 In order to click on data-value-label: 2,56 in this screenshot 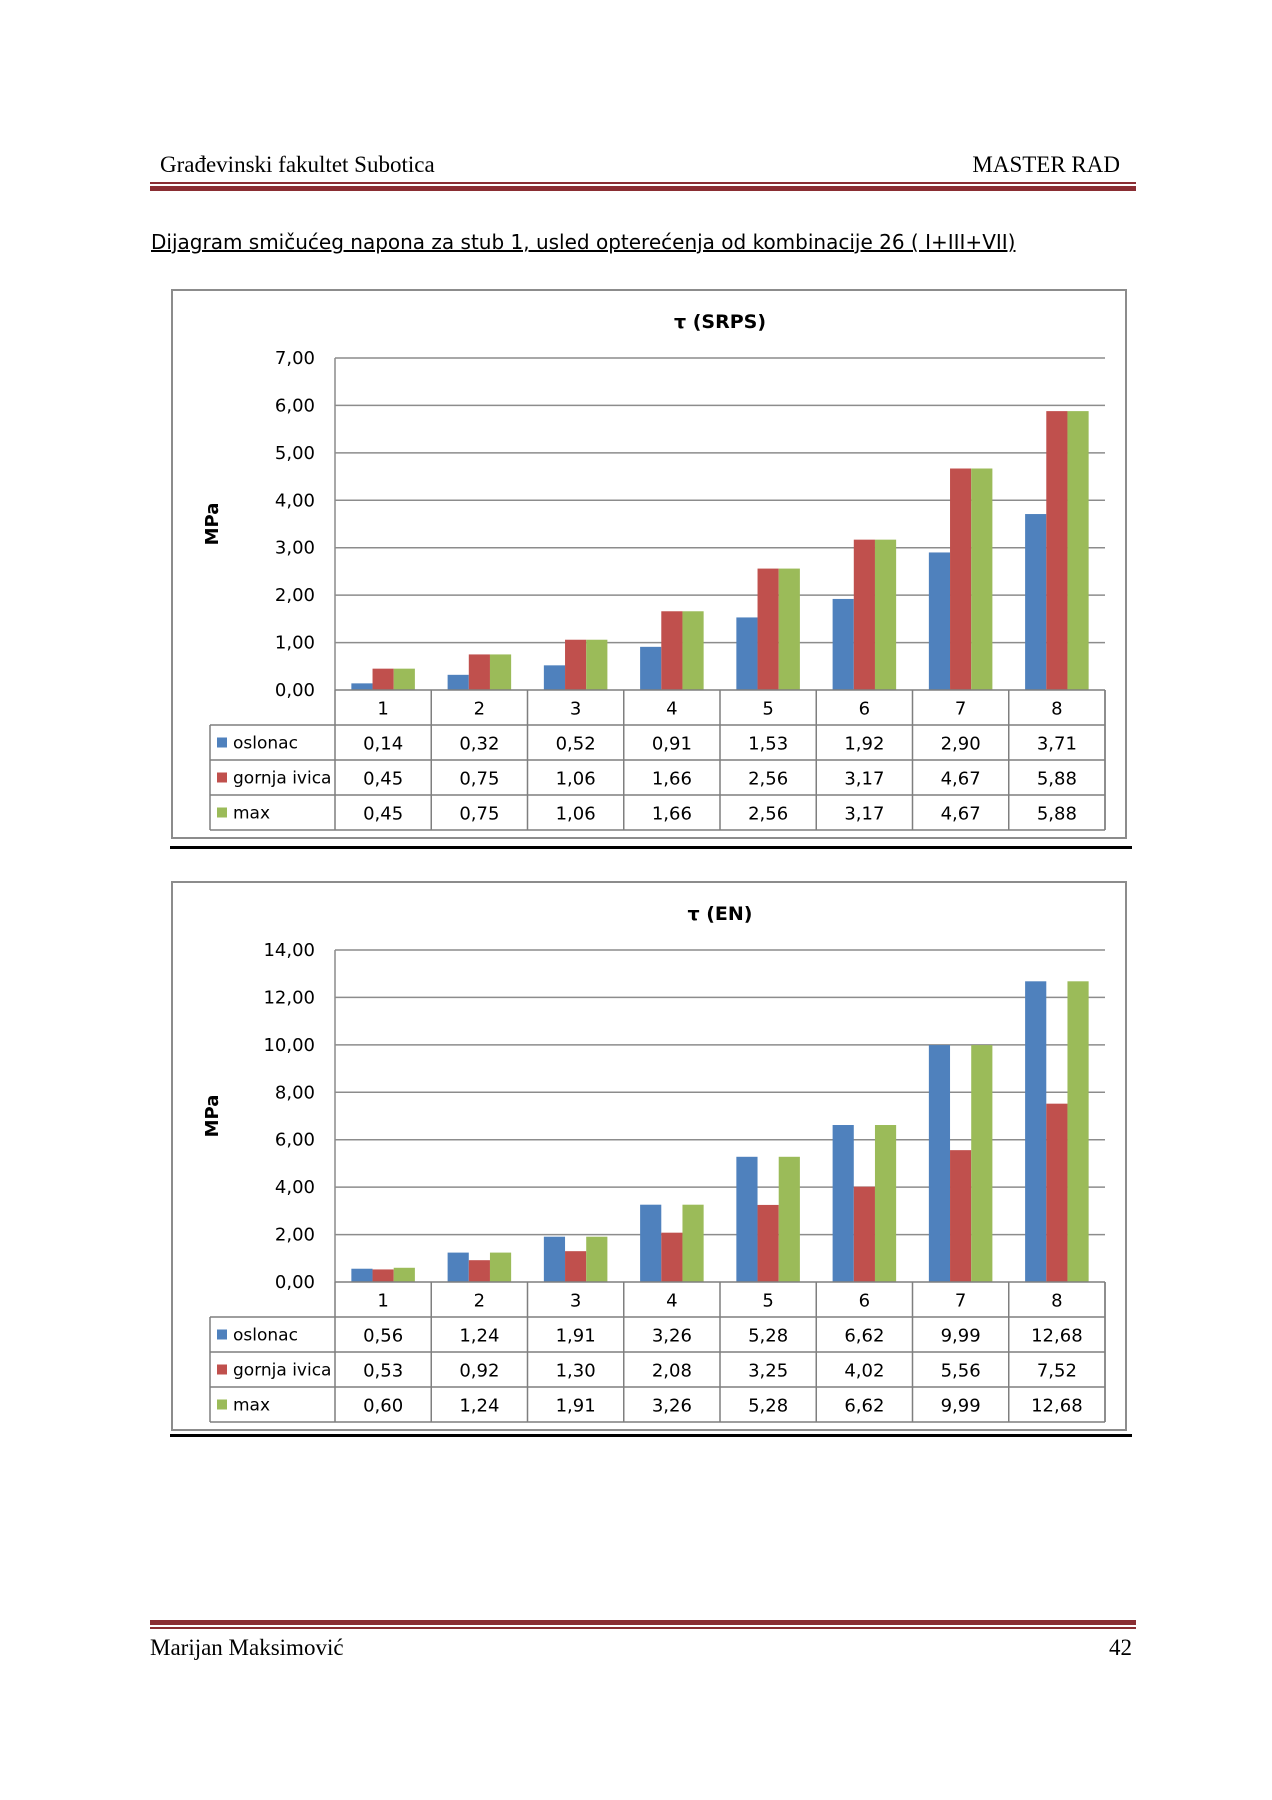, I will do `click(768, 779)`.